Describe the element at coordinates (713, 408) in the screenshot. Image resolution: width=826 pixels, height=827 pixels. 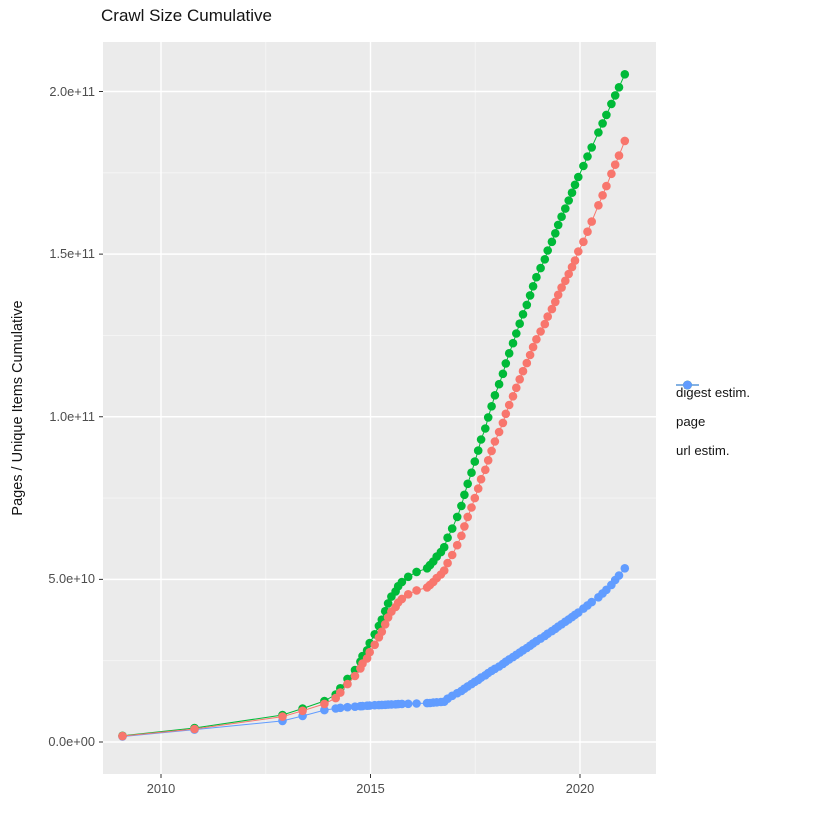
I see `legend-item-page: page` at that location.